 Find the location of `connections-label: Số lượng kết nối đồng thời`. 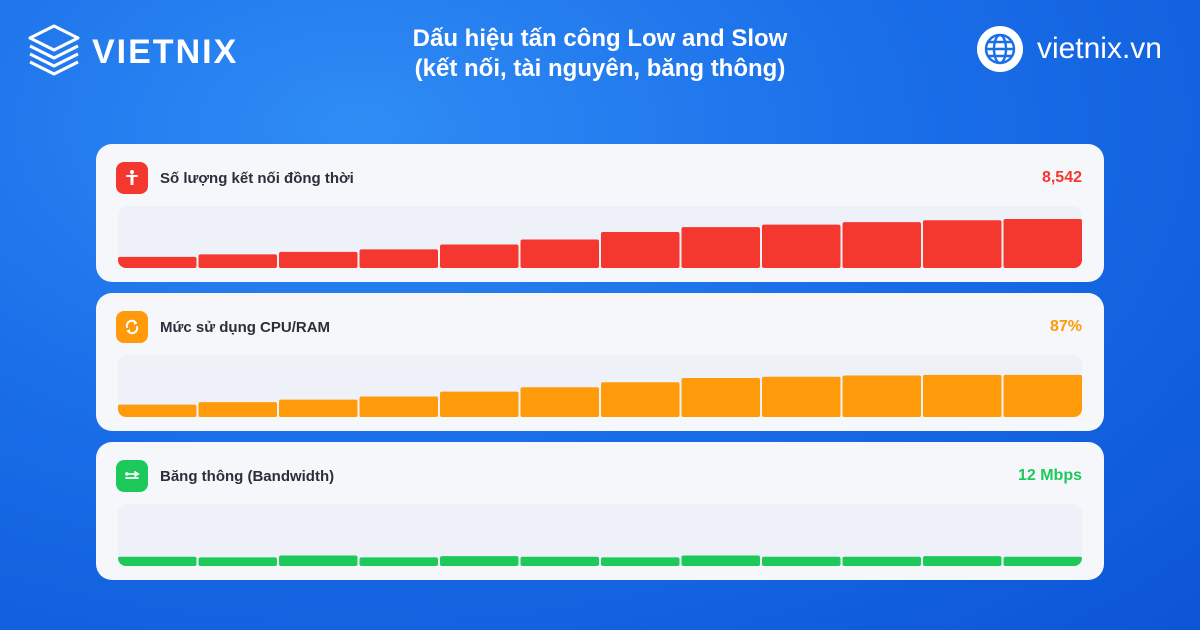

connections-label: Số lượng kết nối đồng thời is located at coordinates (257, 178).